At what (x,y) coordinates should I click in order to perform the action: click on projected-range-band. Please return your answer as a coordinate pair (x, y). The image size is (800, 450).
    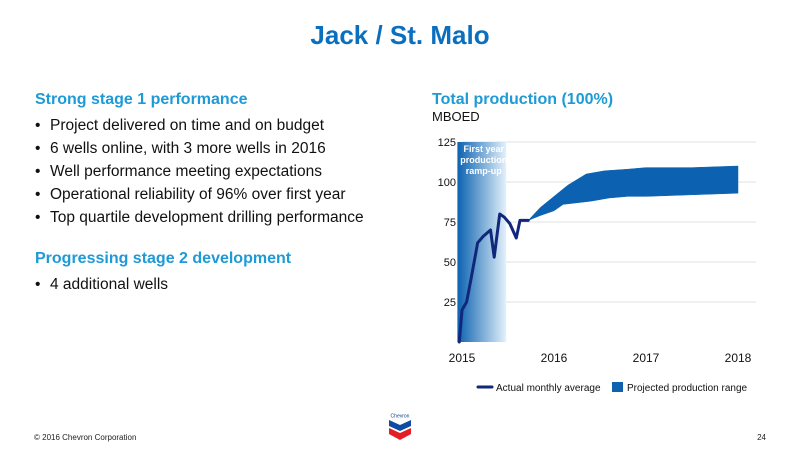
    Looking at the image, I should click on (633, 193).